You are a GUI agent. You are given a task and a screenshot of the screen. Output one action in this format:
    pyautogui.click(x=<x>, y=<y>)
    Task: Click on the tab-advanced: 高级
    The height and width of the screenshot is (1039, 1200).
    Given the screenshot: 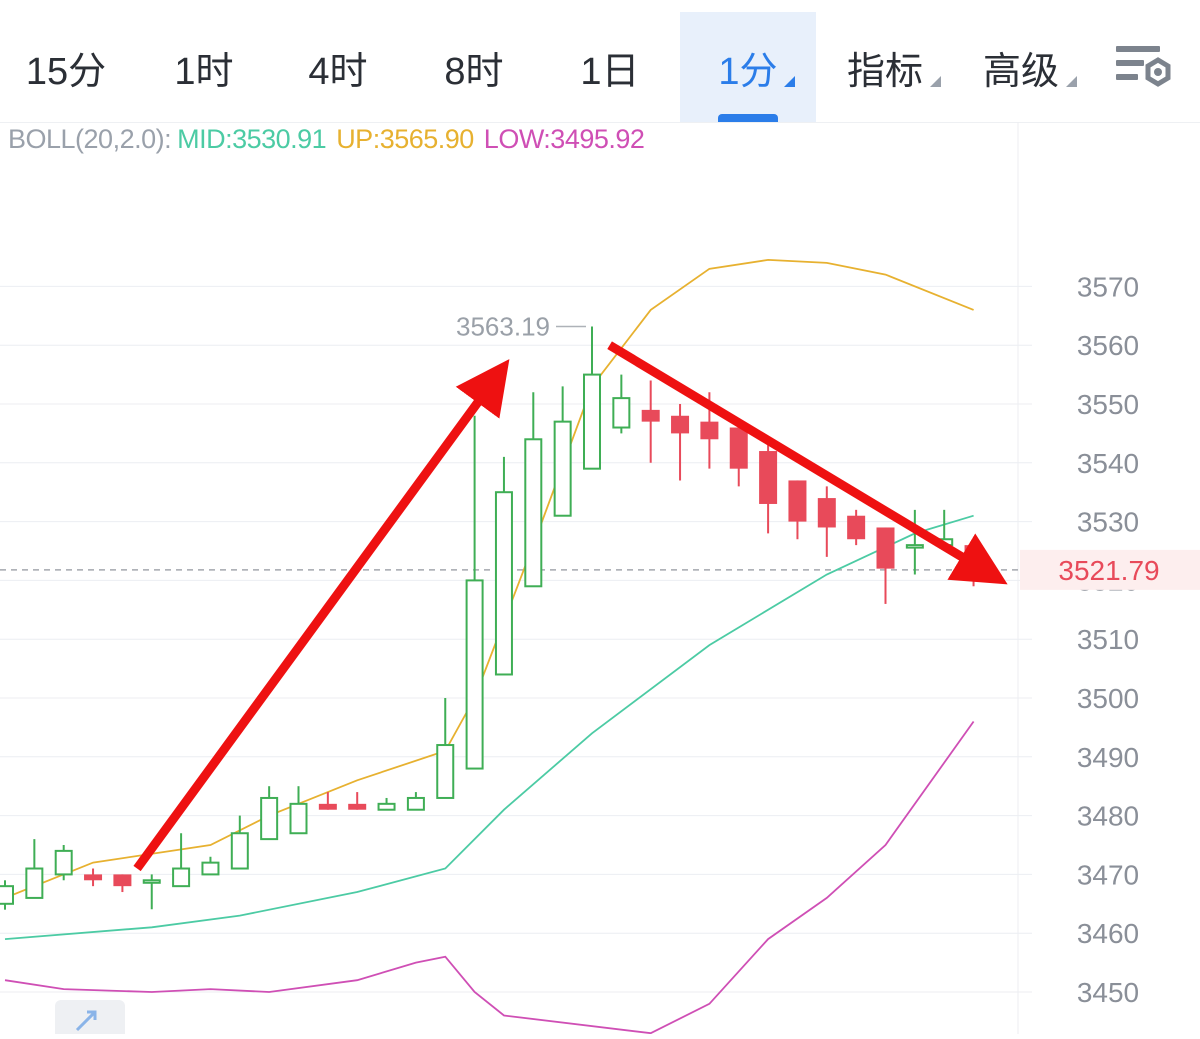 What is the action you would take?
    pyautogui.click(x=1021, y=67)
    